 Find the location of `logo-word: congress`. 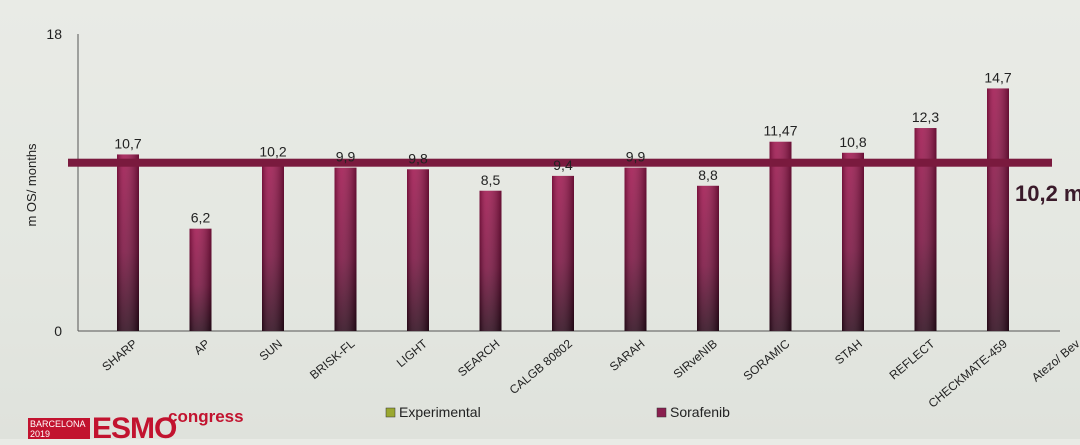

logo-word: congress is located at coordinates (206, 416).